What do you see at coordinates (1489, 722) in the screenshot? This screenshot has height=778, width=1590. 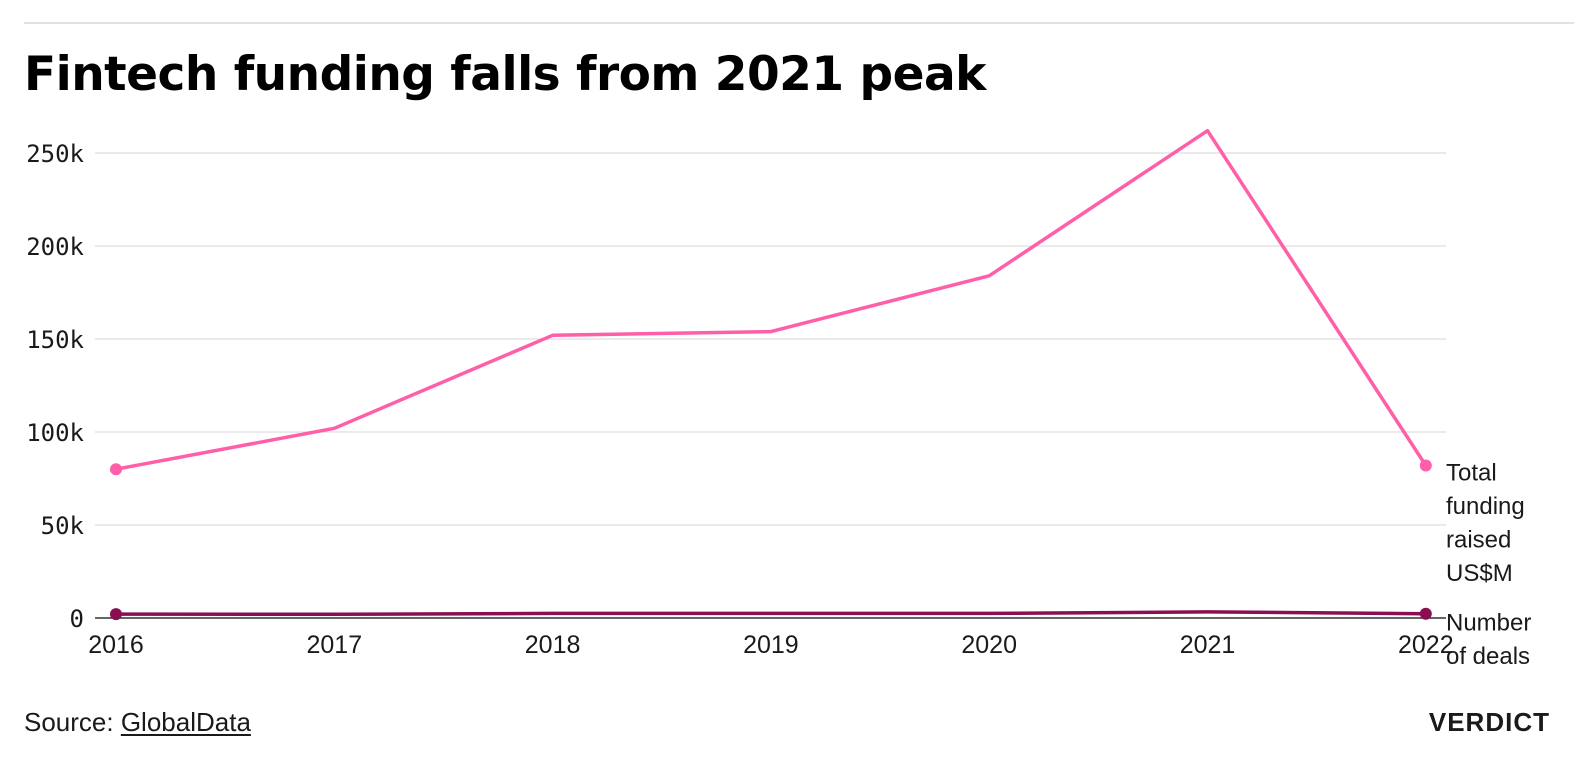 I see `brand-logo: VERDICT` at bounding box center [1489, 722].